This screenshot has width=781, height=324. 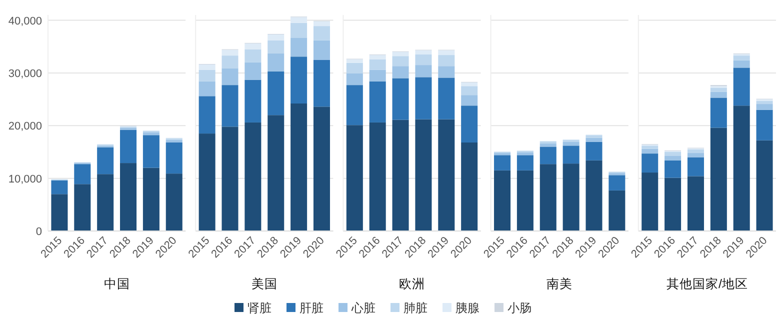 What do you see at coordinates (25, 21) in the screenshot?
I see `y-tick-label: 40,000` at bounding box center [25, 21].